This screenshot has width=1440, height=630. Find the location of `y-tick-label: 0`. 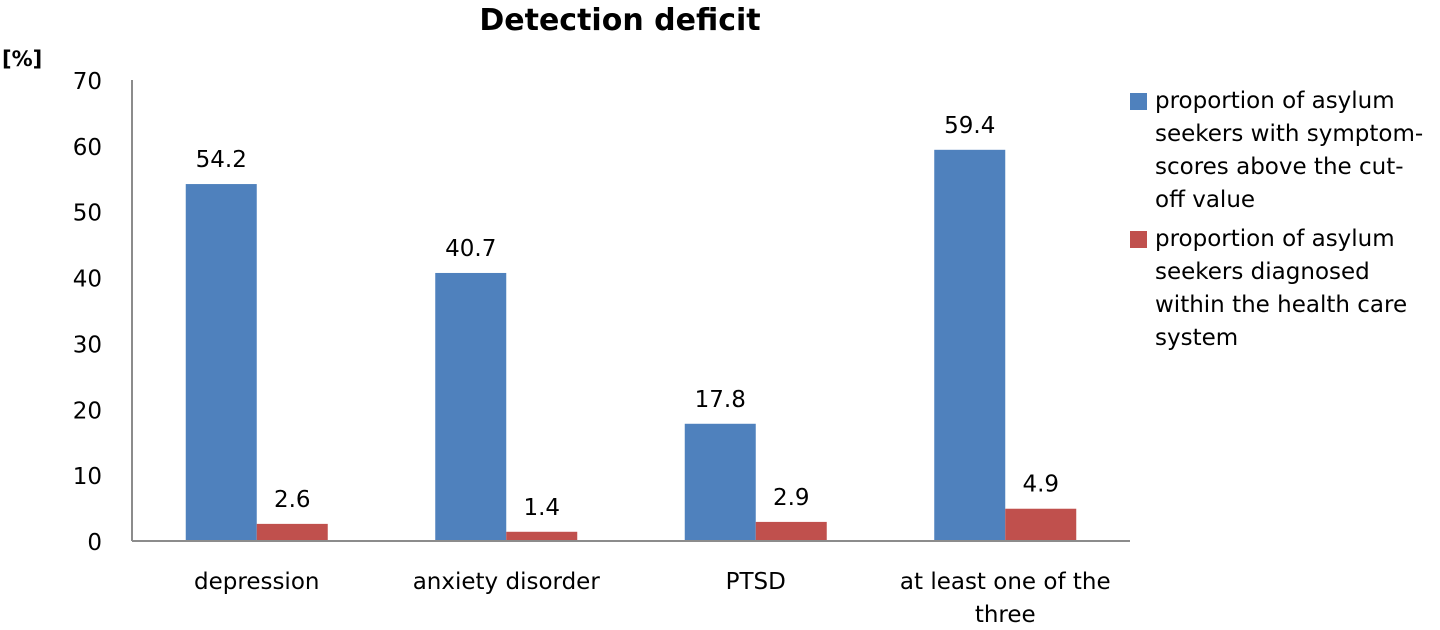

y-tick-label: 0 is located at coordinates (94, 543).